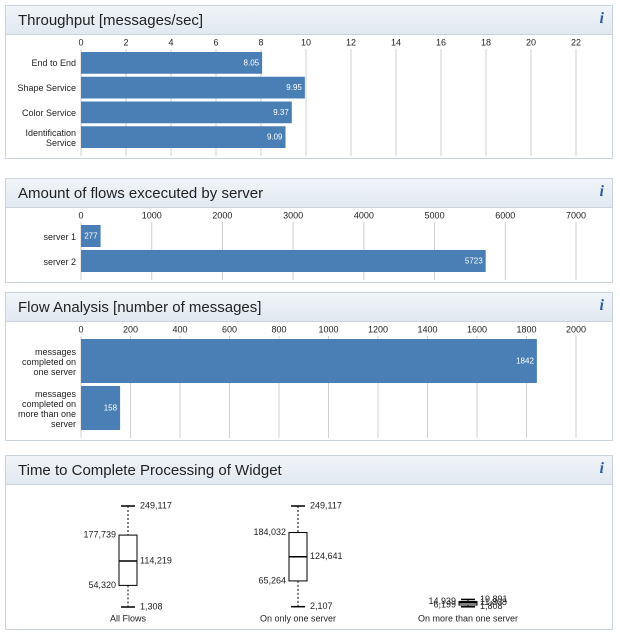 This screenshot has width=620, height=632. Describe the element at coordinates (272, 580) in the screenshot. I see `value-label: 65,264` at that location.